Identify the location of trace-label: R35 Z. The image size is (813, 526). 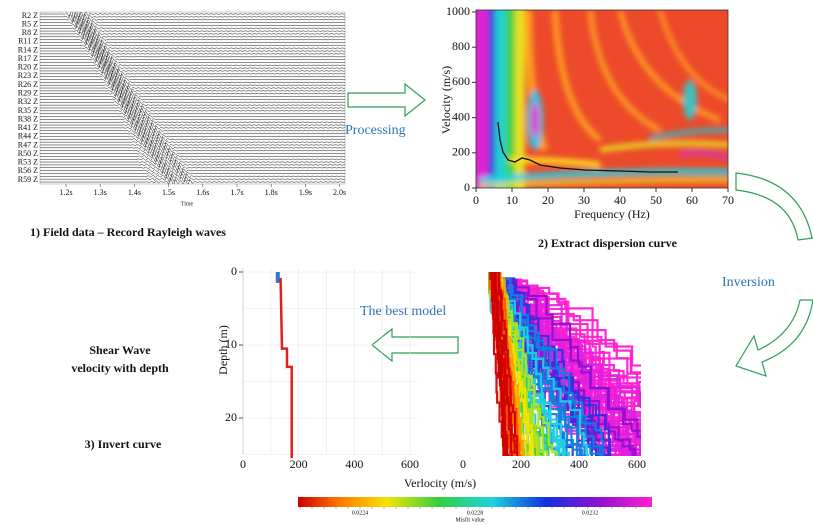
(28, 110).